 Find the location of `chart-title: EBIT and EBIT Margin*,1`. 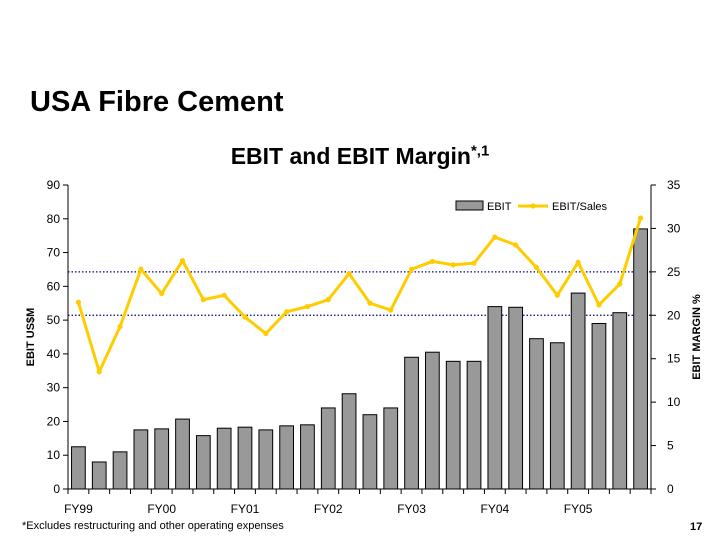

chart-title: EBIT and EBIT Margin*,1 is located at coordinates (360, 156).